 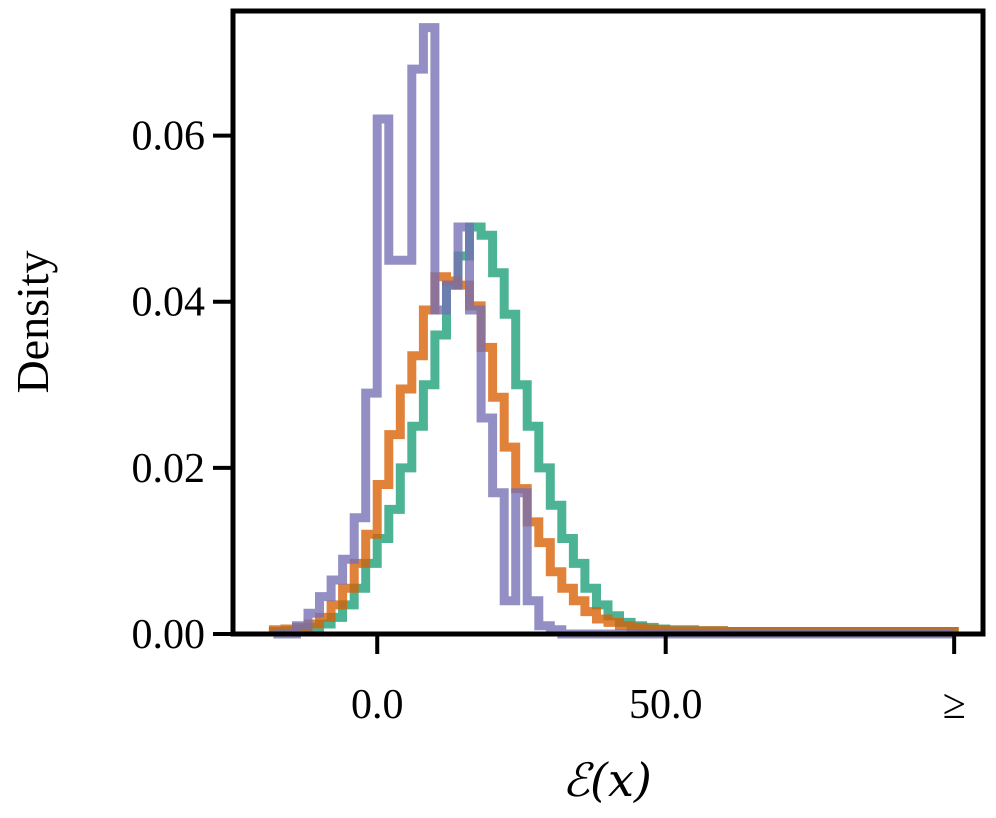 What do you see at coordinates (169, 303) in the screenshot?
I see `y-tick-label: 0.04` at bounding box center [169, 303].